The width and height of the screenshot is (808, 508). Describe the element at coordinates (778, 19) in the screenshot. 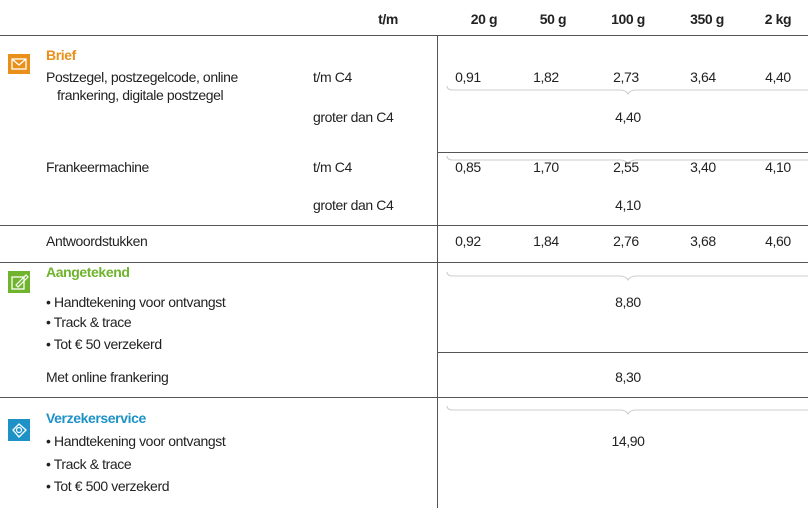

I see `column-header: 2 kg` at that location.